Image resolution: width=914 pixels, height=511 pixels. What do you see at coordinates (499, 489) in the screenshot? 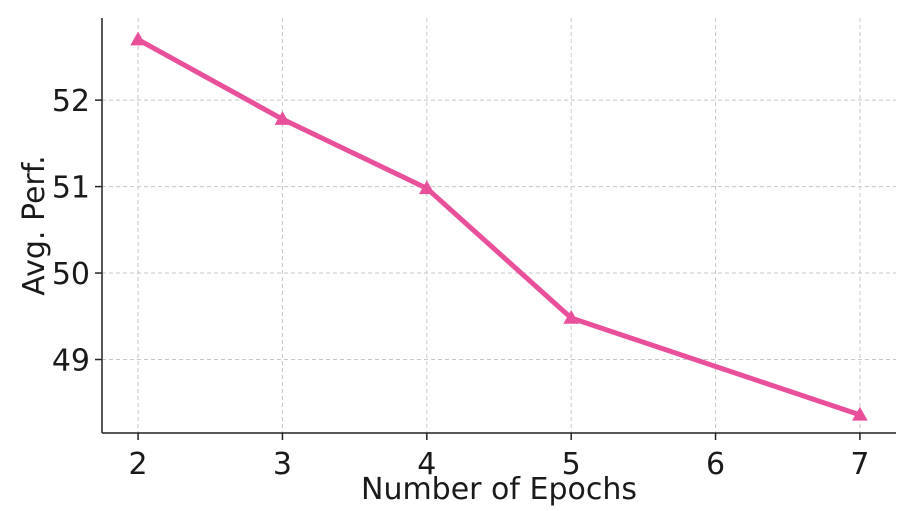
I see `x-axis-label: Number of Epochs` at bounding box center [499, 489].